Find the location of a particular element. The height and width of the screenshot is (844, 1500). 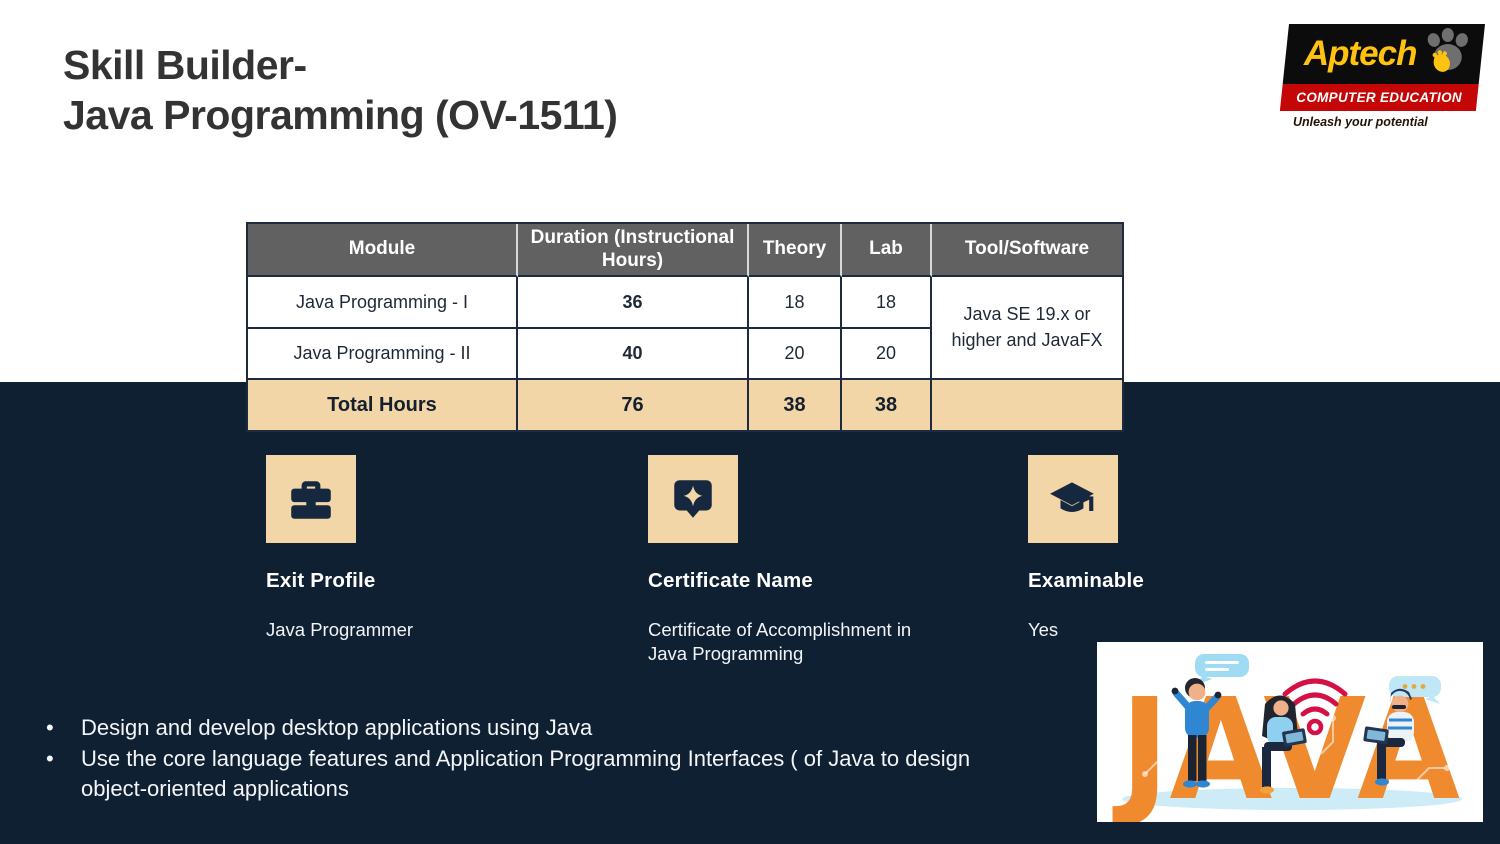

exit-profile-title: Exit Profile is located at coordinates (321, 580).